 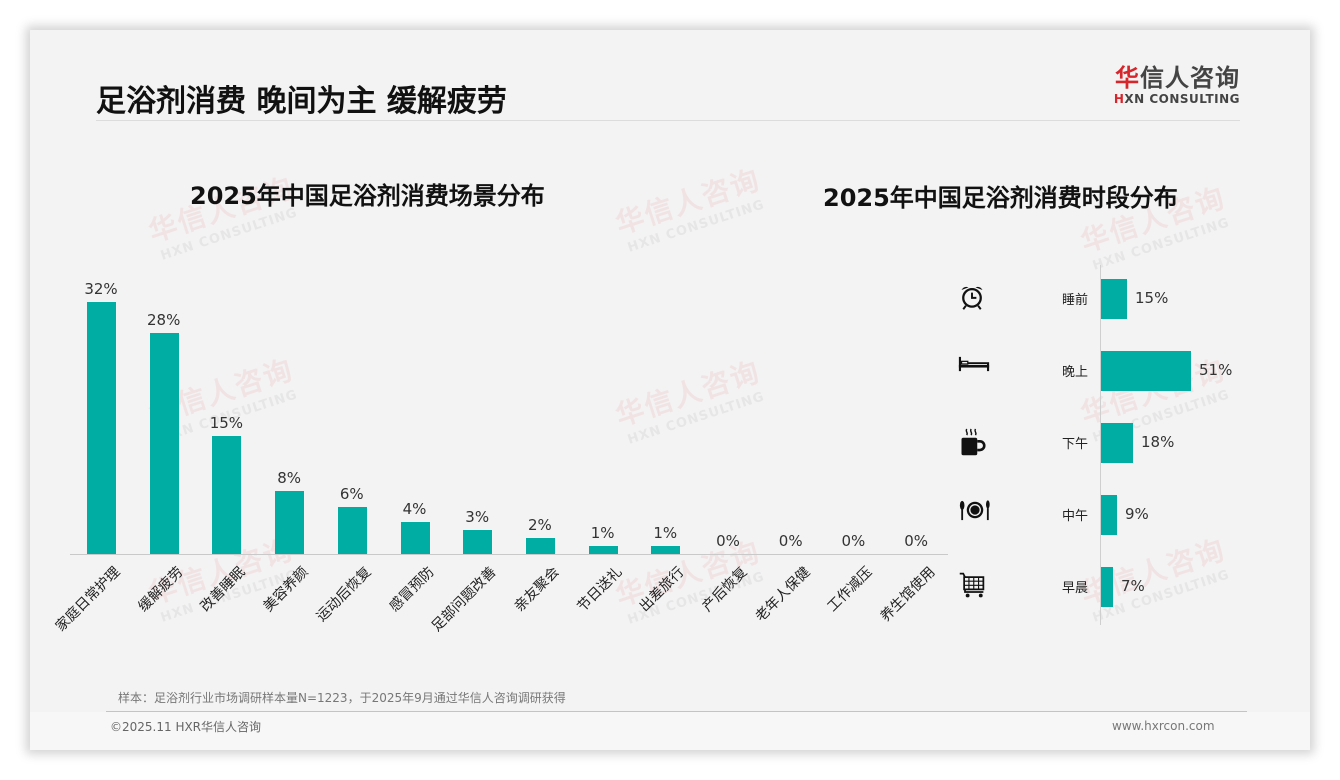 What do you see at coordinates (725, 590) in the screenshot?
I see `x-axis-label: 产后恢复` at bounding box center [725, 590].